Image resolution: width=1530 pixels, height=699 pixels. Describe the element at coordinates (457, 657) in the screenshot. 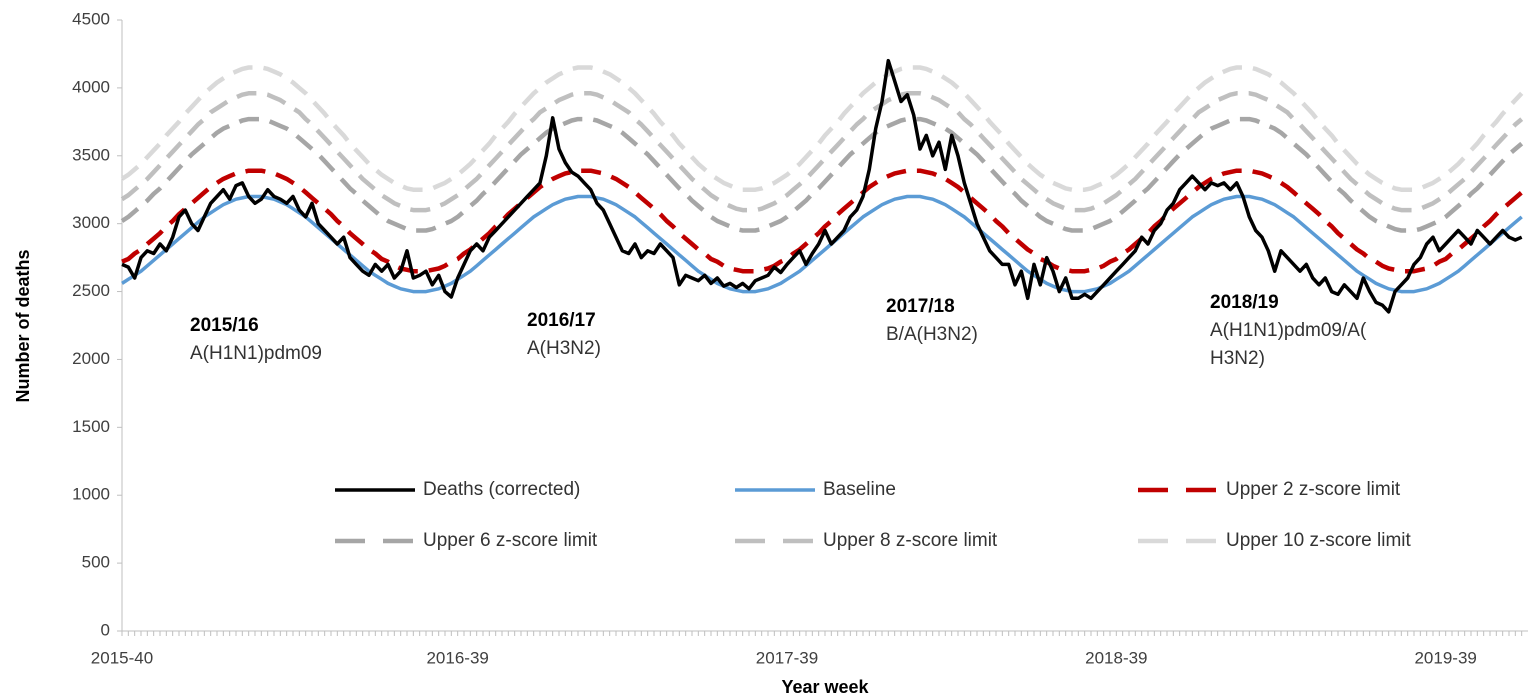

I see `x-tick-label: 2016-39` at that location.